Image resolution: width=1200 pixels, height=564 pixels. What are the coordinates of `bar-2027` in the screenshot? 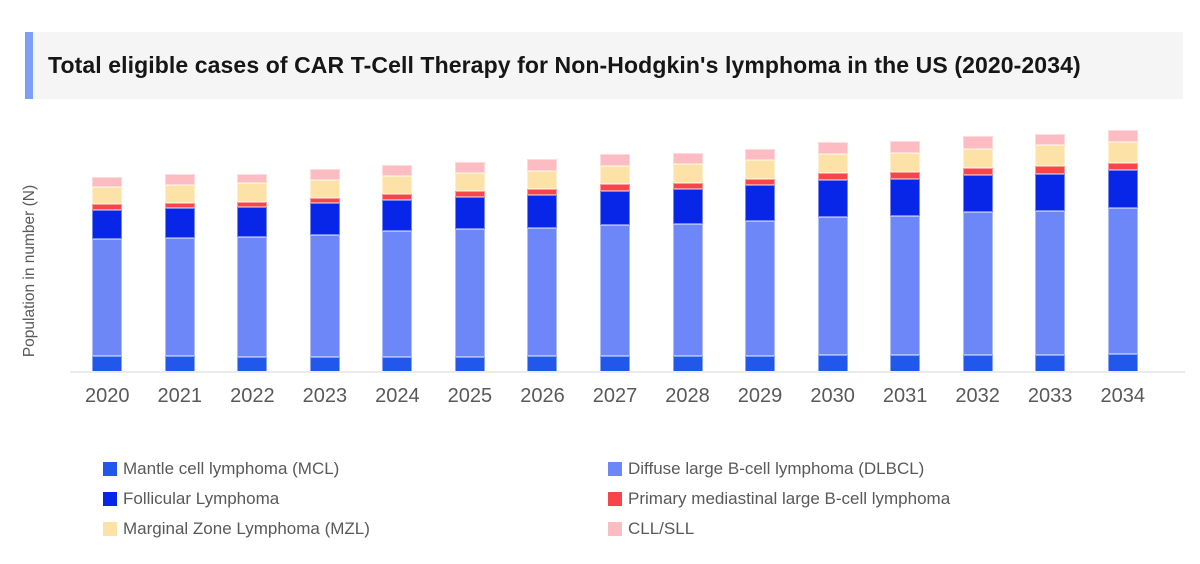 It's located at (614, 263).